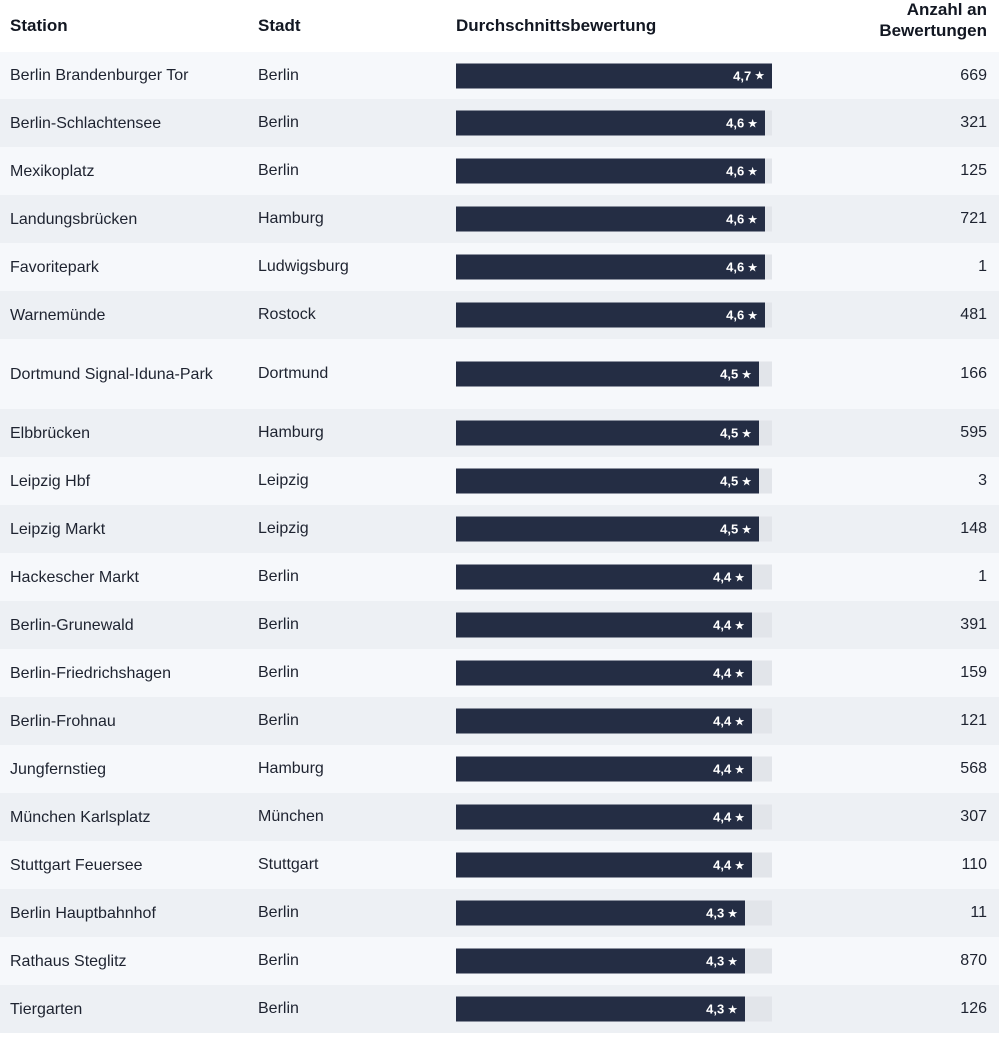 This screenshot has height=1038, width=999. What do you see at coordinates (499, 171) in the screenshot?
I see `table-row: Mexikoplatz Berlin 4,6 ★ 125` at bounding box center [499, 171].